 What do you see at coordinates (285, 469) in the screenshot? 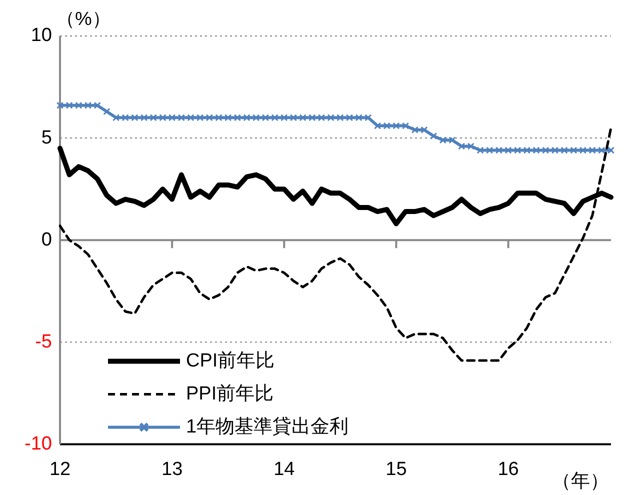
I see `x-tick-label: 14` at bounding box center [285, 469].